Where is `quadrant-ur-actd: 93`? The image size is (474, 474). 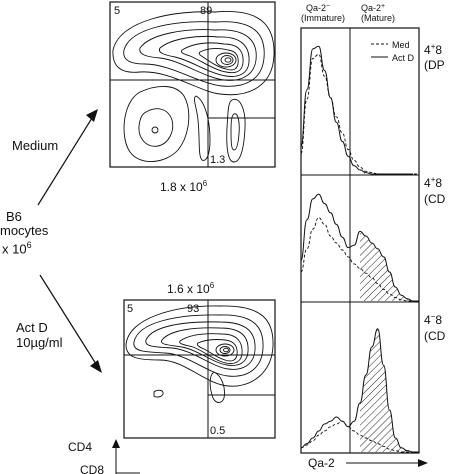 quadrant-ur-actd: 93 is located at coordinates (193, 309).